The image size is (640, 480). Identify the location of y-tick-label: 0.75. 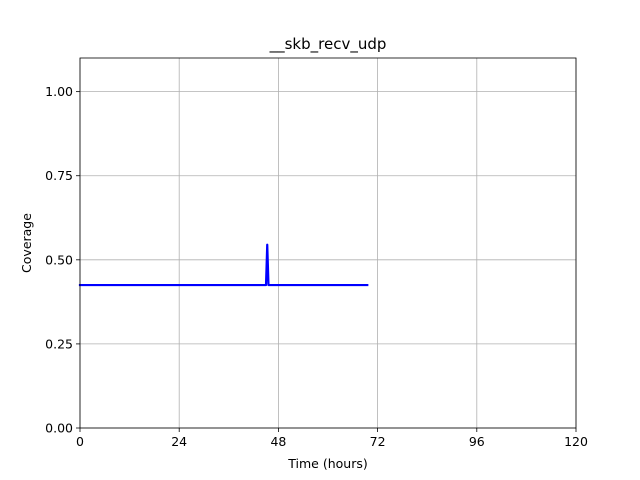
(59, 175).